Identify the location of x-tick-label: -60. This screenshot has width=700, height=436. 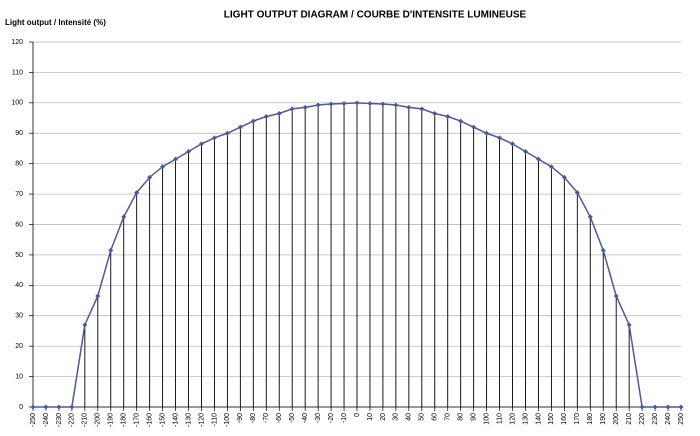
(279, 418).